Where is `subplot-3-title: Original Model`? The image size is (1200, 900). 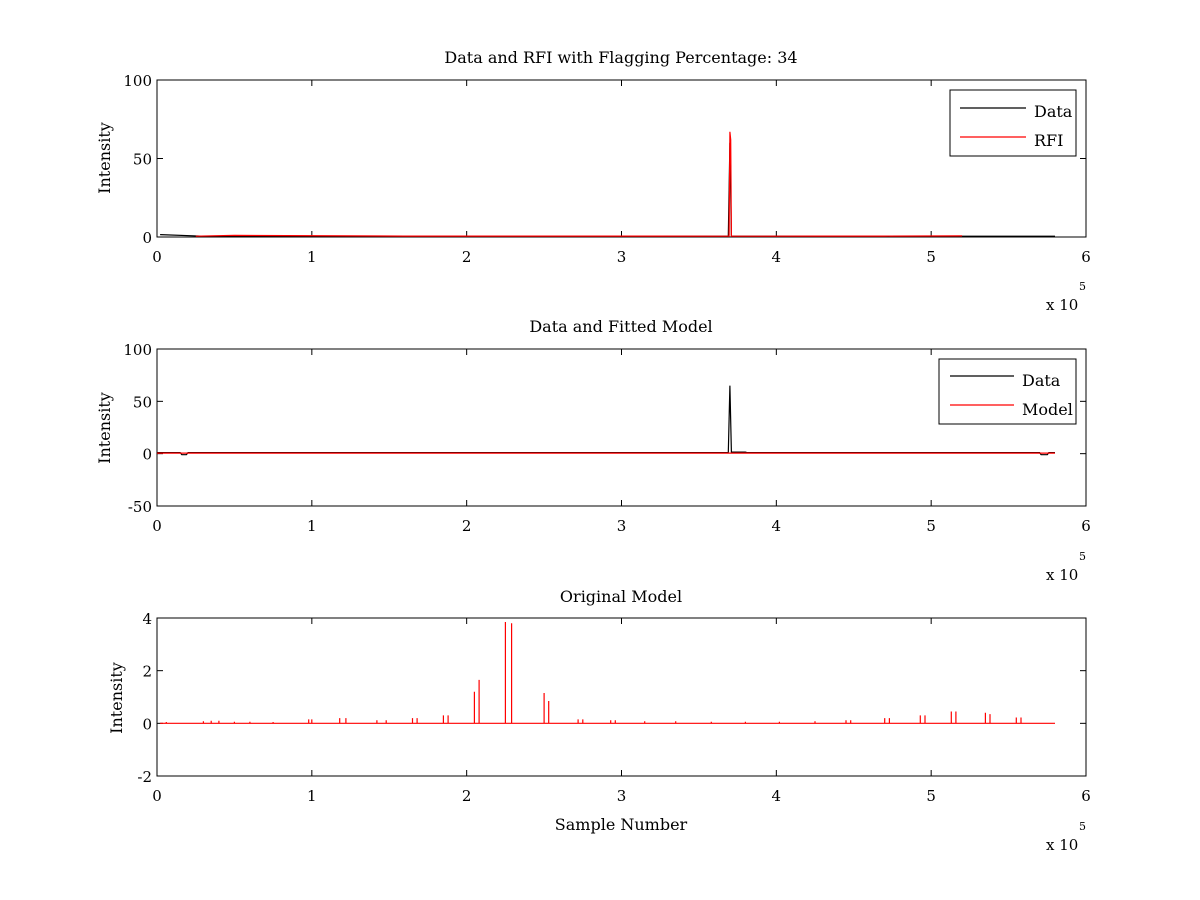 subplot-3-title: Original Model is located at coordinates (621, 596).